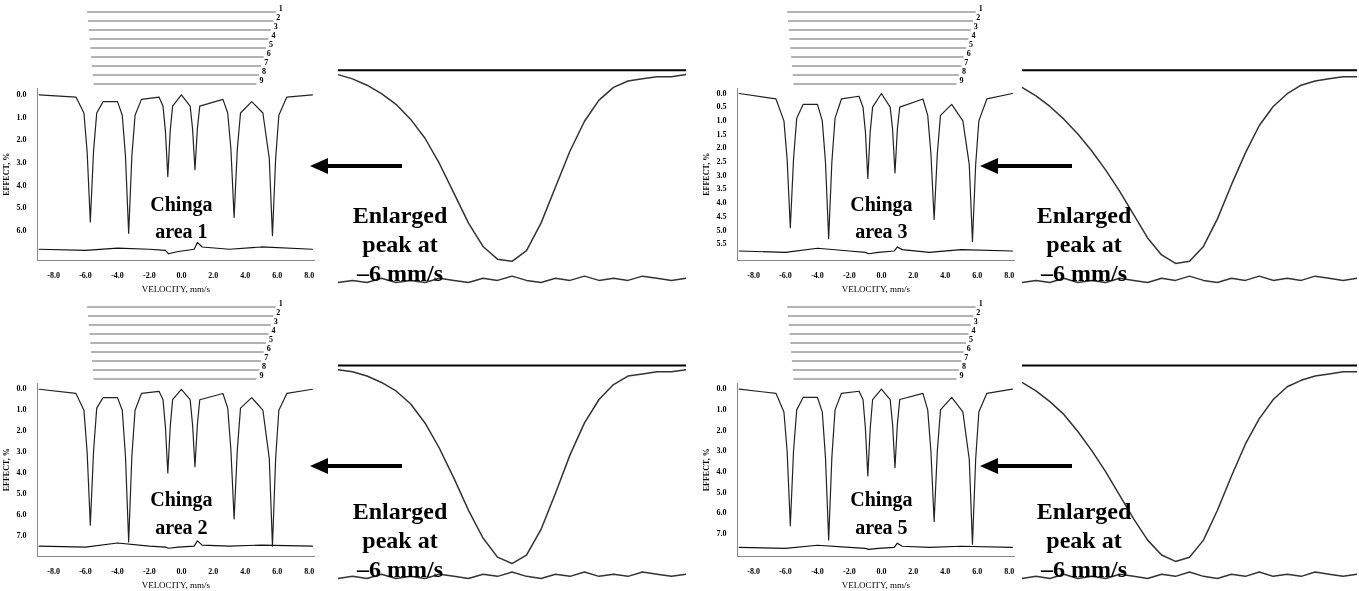 Image resolution: width=1359 pixels, height=591 pixels. Describe the element at coordinates (721, 162) in the screenshot. I see `y-tick-label: 2.5` at that location.